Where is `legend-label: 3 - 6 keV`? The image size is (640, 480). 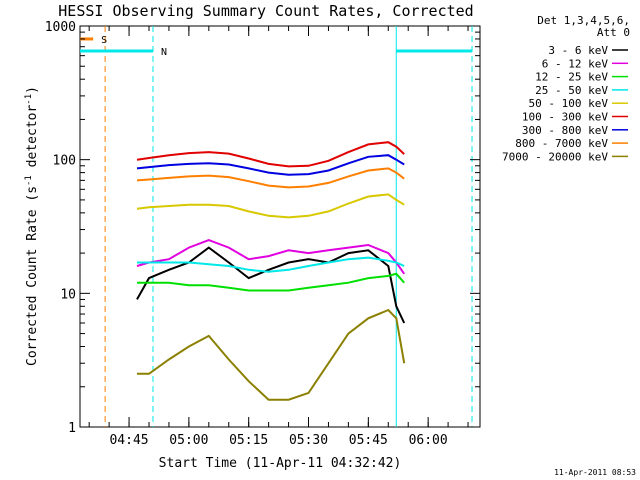
legend-label: 3 - 6 keV is located at coordinates (578, 50).